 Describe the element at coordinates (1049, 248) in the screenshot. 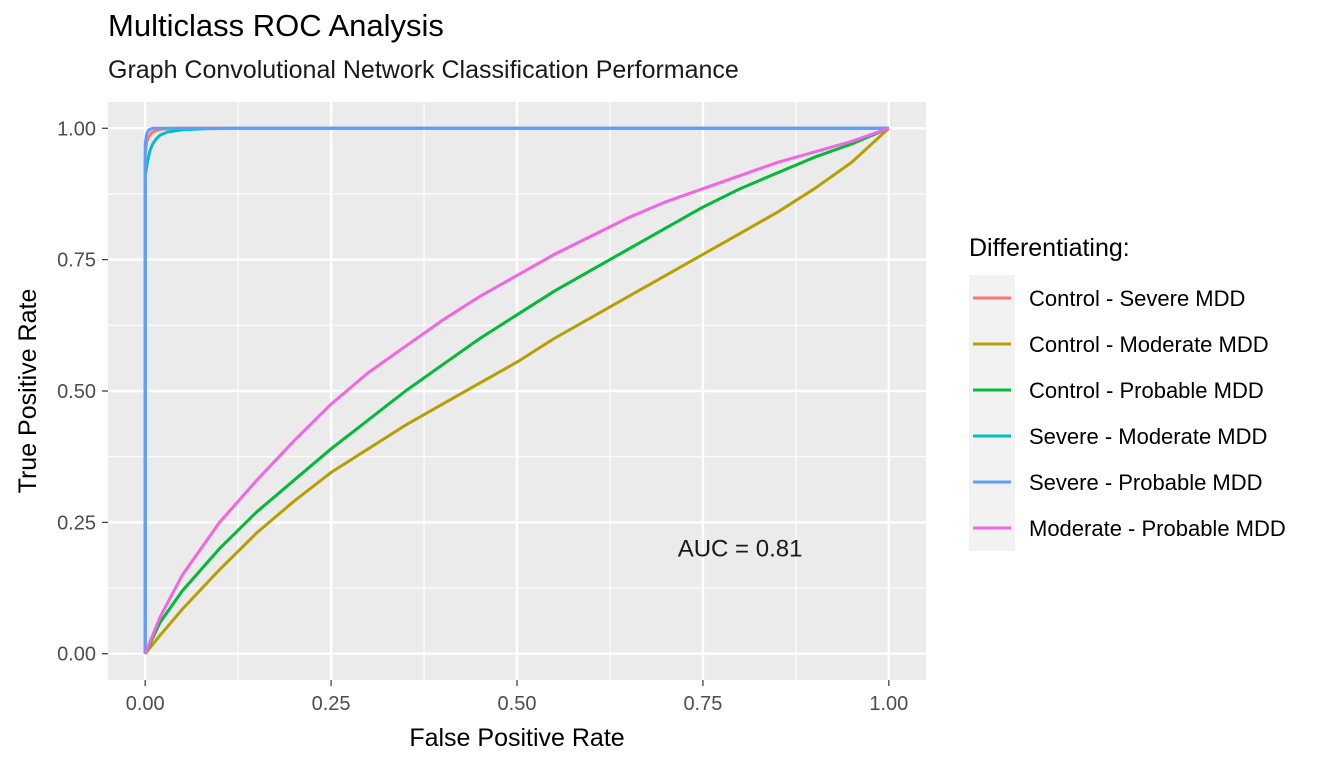

I see `legend-title: Differentiating:` at that location.